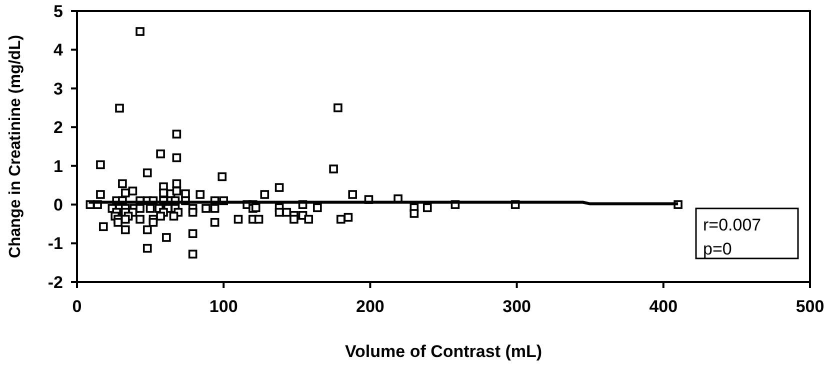 This screenshot has height=367, width=828. What do you see at coordinates (810, 306) in the screenshot?
I see `x-tick-label: 500` at bounding box center [810, 306].